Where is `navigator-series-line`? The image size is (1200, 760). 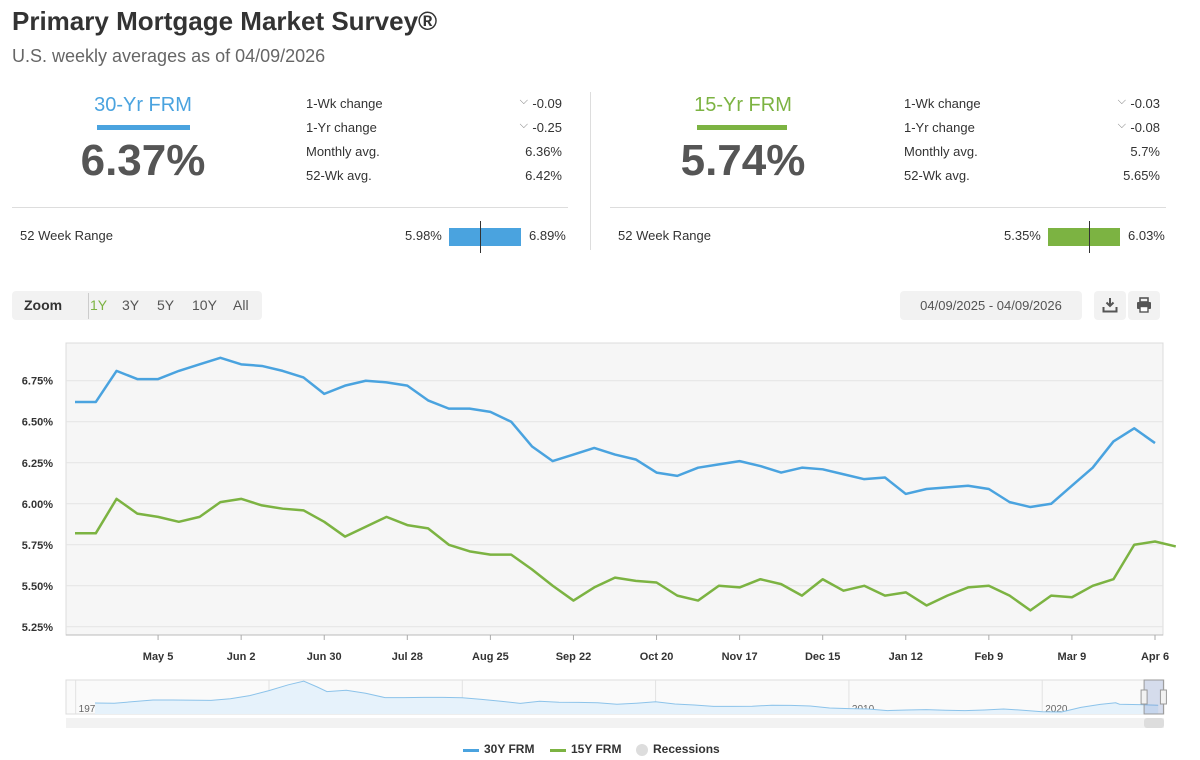 navigator-series-line is located at coordinates (626, 696).